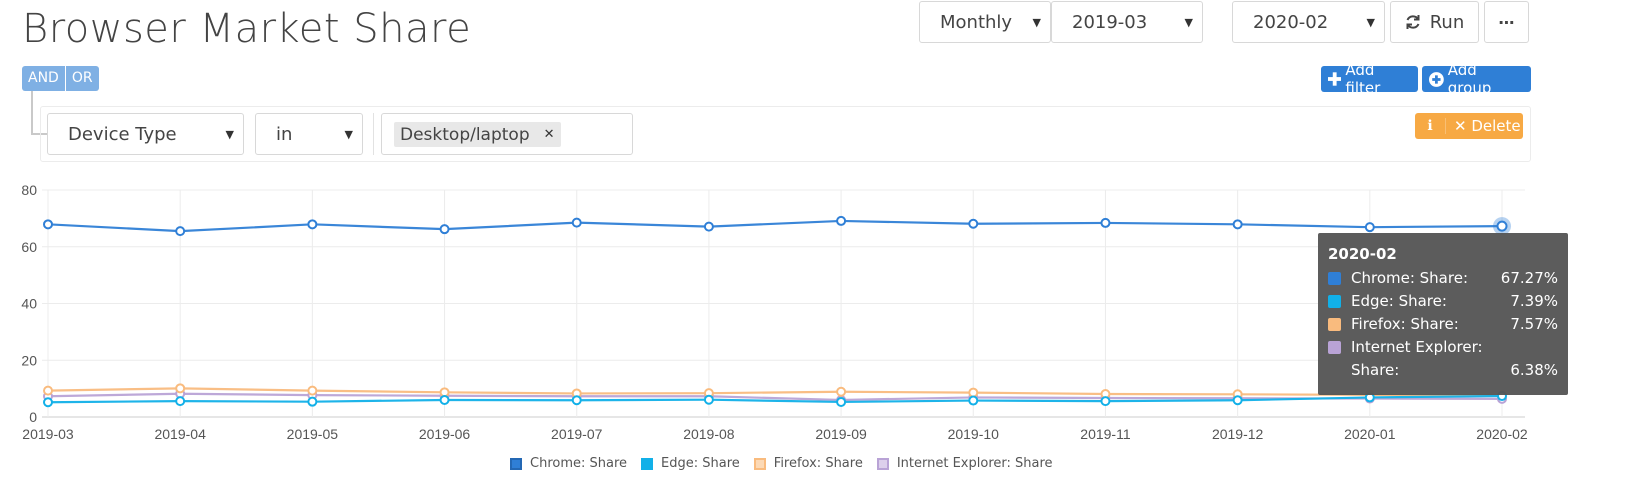 The width and height of the screenshot is (1628, 502). I want to click on x-tick-label: 2020-02, so click(1502, 434).